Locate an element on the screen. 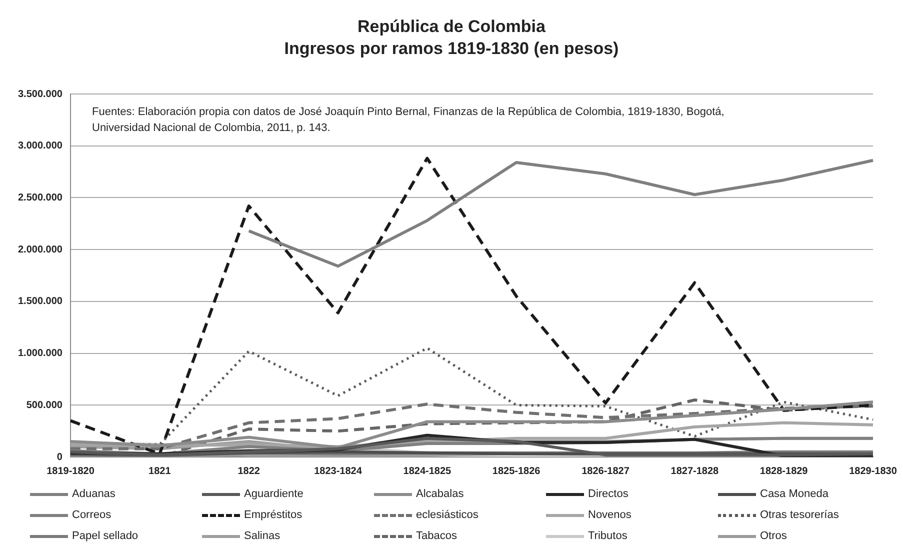  legend-label: Casa Moneda is located at coordinates (794, 494).